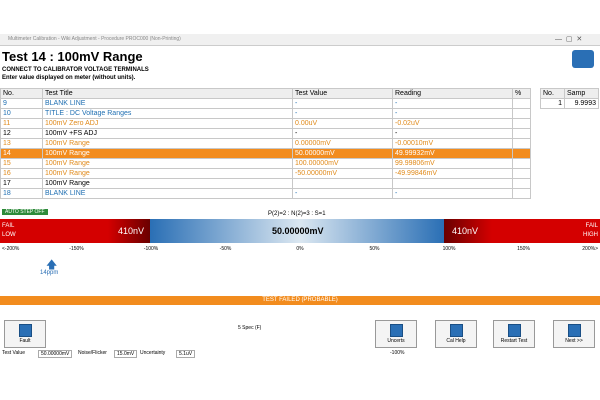 The width and height of the screenshot is (600, 400). Describe the element at coordinates (342, 173) in the screenshot. I see `cell: -50.00000mV` at that location.